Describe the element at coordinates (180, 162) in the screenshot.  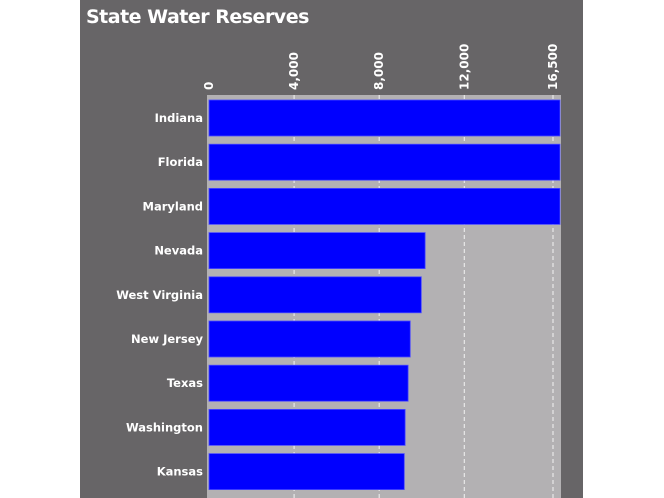
I see `category-label: Florida` at that location.